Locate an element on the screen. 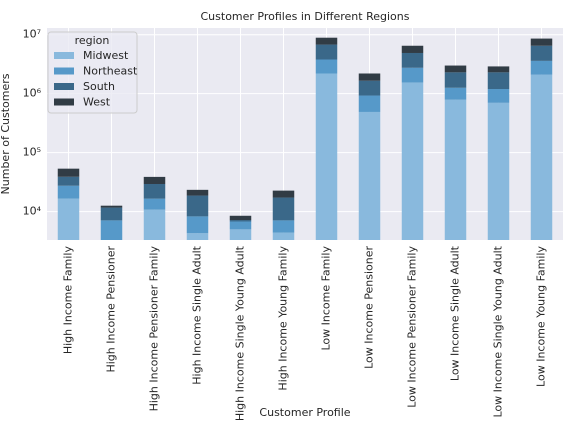 The height and width of the screenshot is (432, 576). x-tick-label: Low Income Family is located at coordinates (326, 298).